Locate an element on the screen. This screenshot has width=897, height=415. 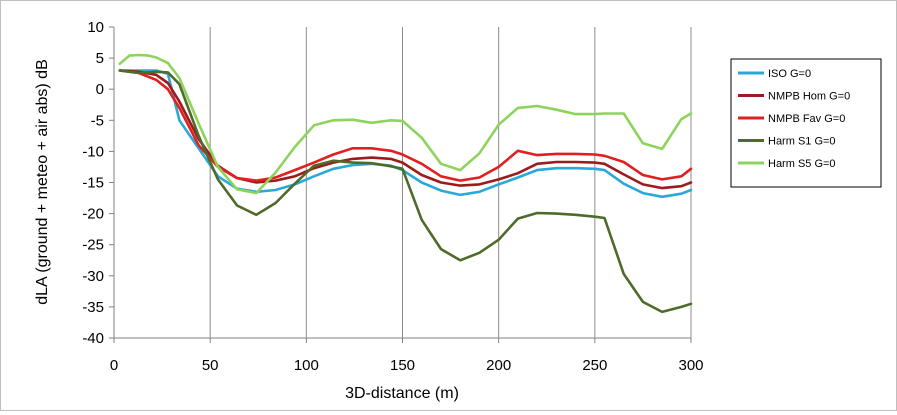
y-tick-label: -40 is located at coordinates (93, 338).